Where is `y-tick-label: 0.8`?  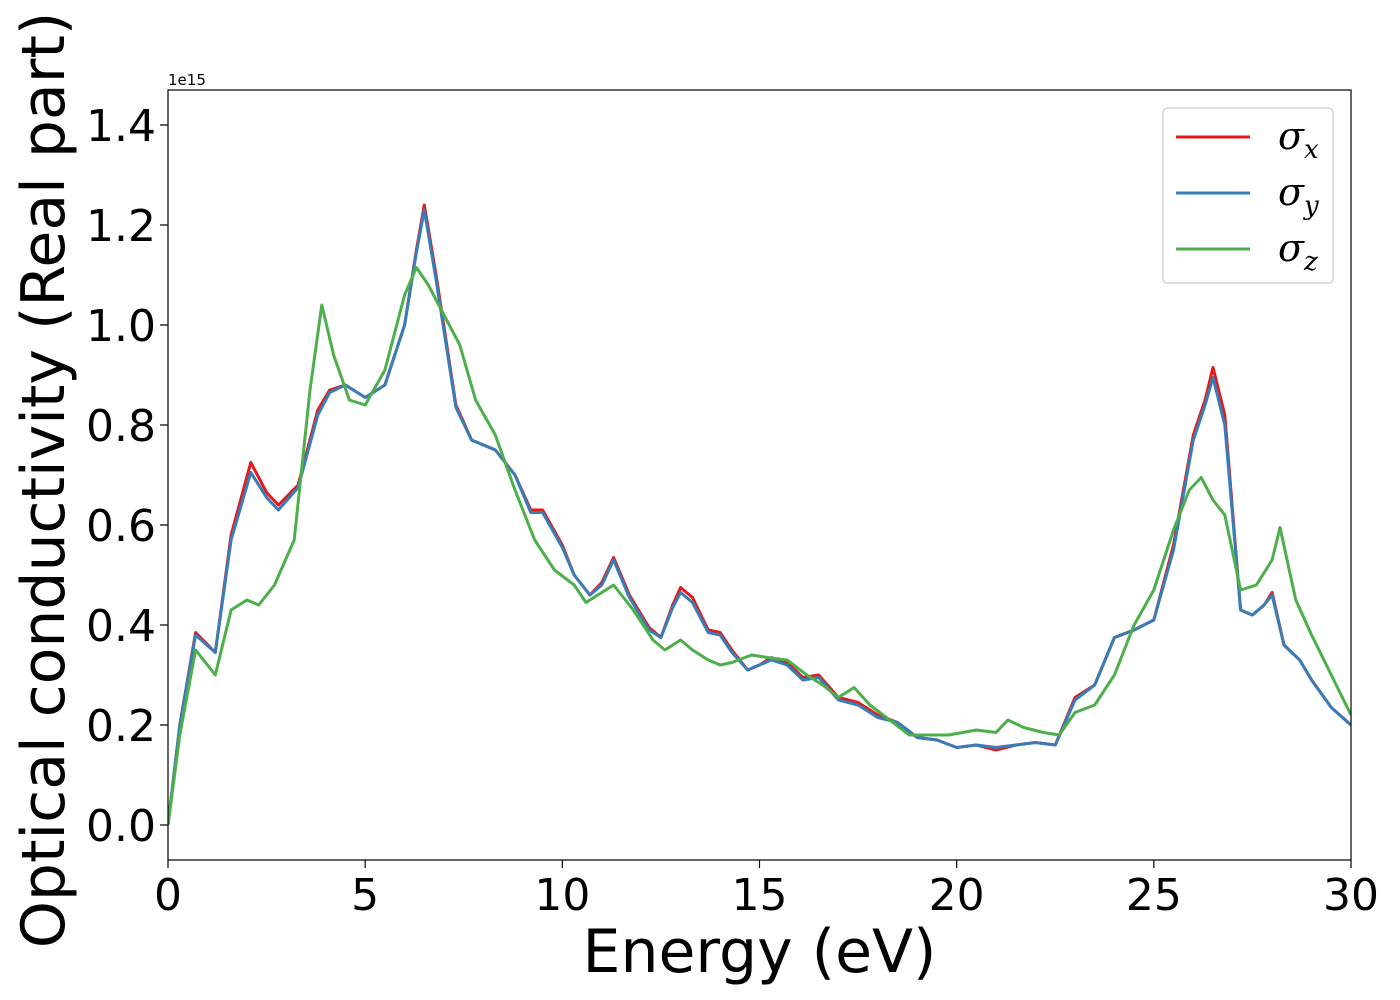
y-tick-label: 0.8 is located at coordinates (121, 426).